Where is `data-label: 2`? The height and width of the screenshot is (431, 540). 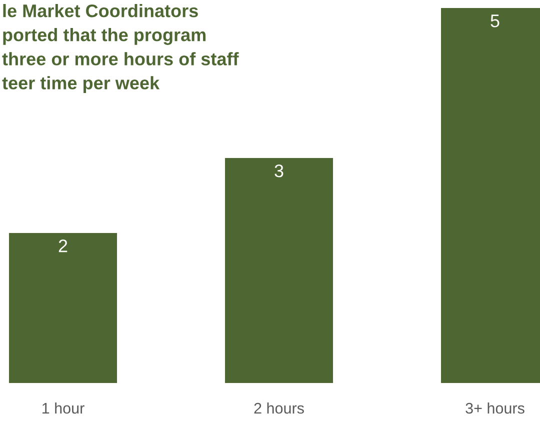
data-label: 2 is located at coordinates (63, 245).